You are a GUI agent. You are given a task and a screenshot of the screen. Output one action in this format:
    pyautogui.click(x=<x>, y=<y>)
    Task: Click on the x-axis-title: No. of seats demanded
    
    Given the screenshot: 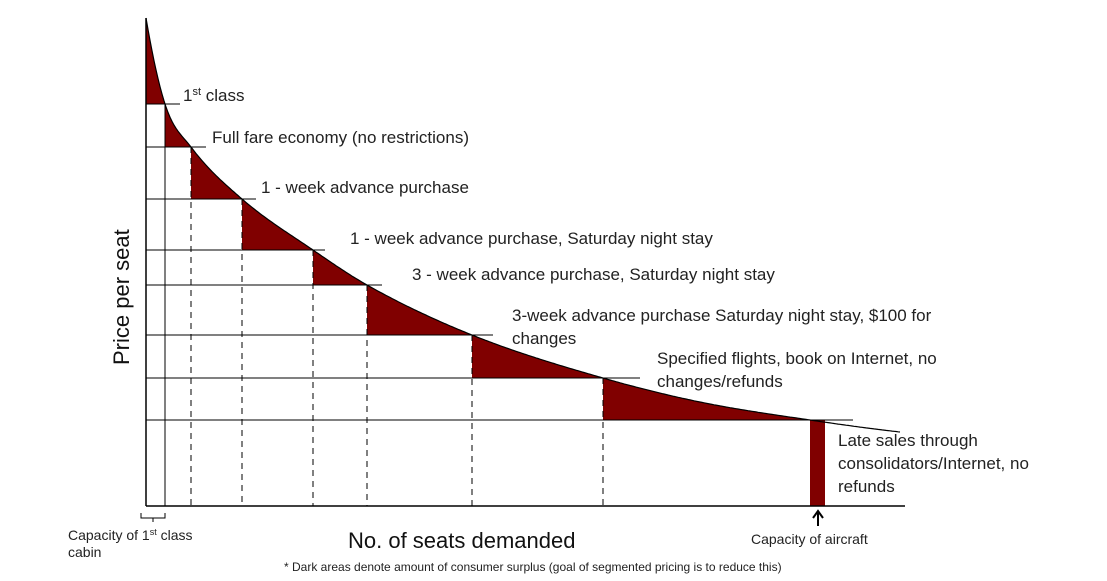 What is the action you would take?
    pyautogui.click(x=461, y=540)
    